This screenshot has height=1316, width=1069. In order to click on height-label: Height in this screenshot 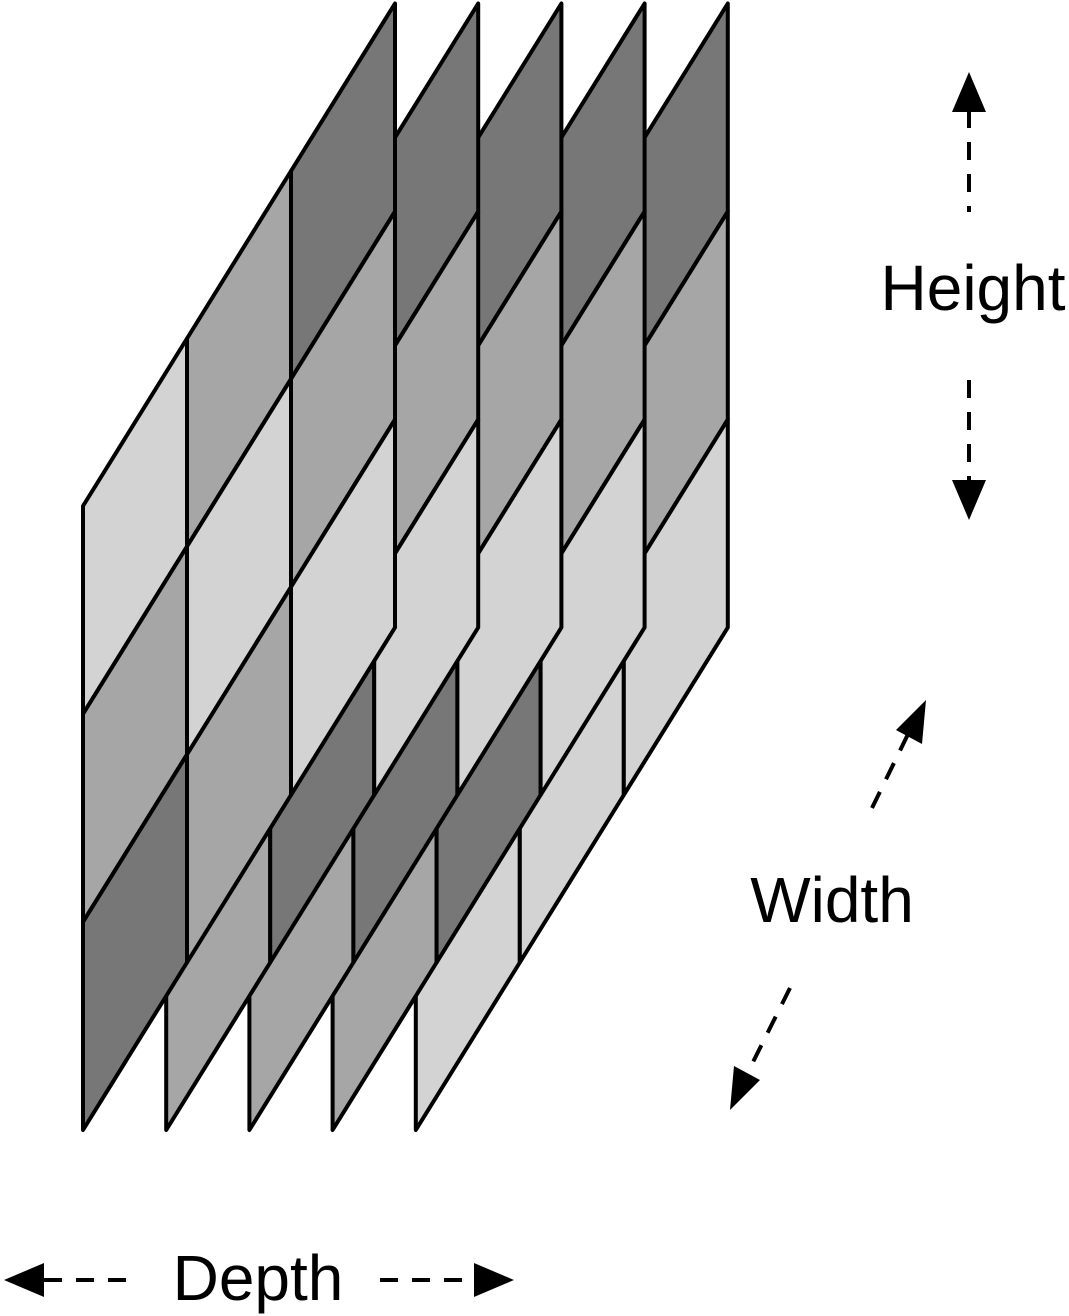, I will do `click(973, 288)`.